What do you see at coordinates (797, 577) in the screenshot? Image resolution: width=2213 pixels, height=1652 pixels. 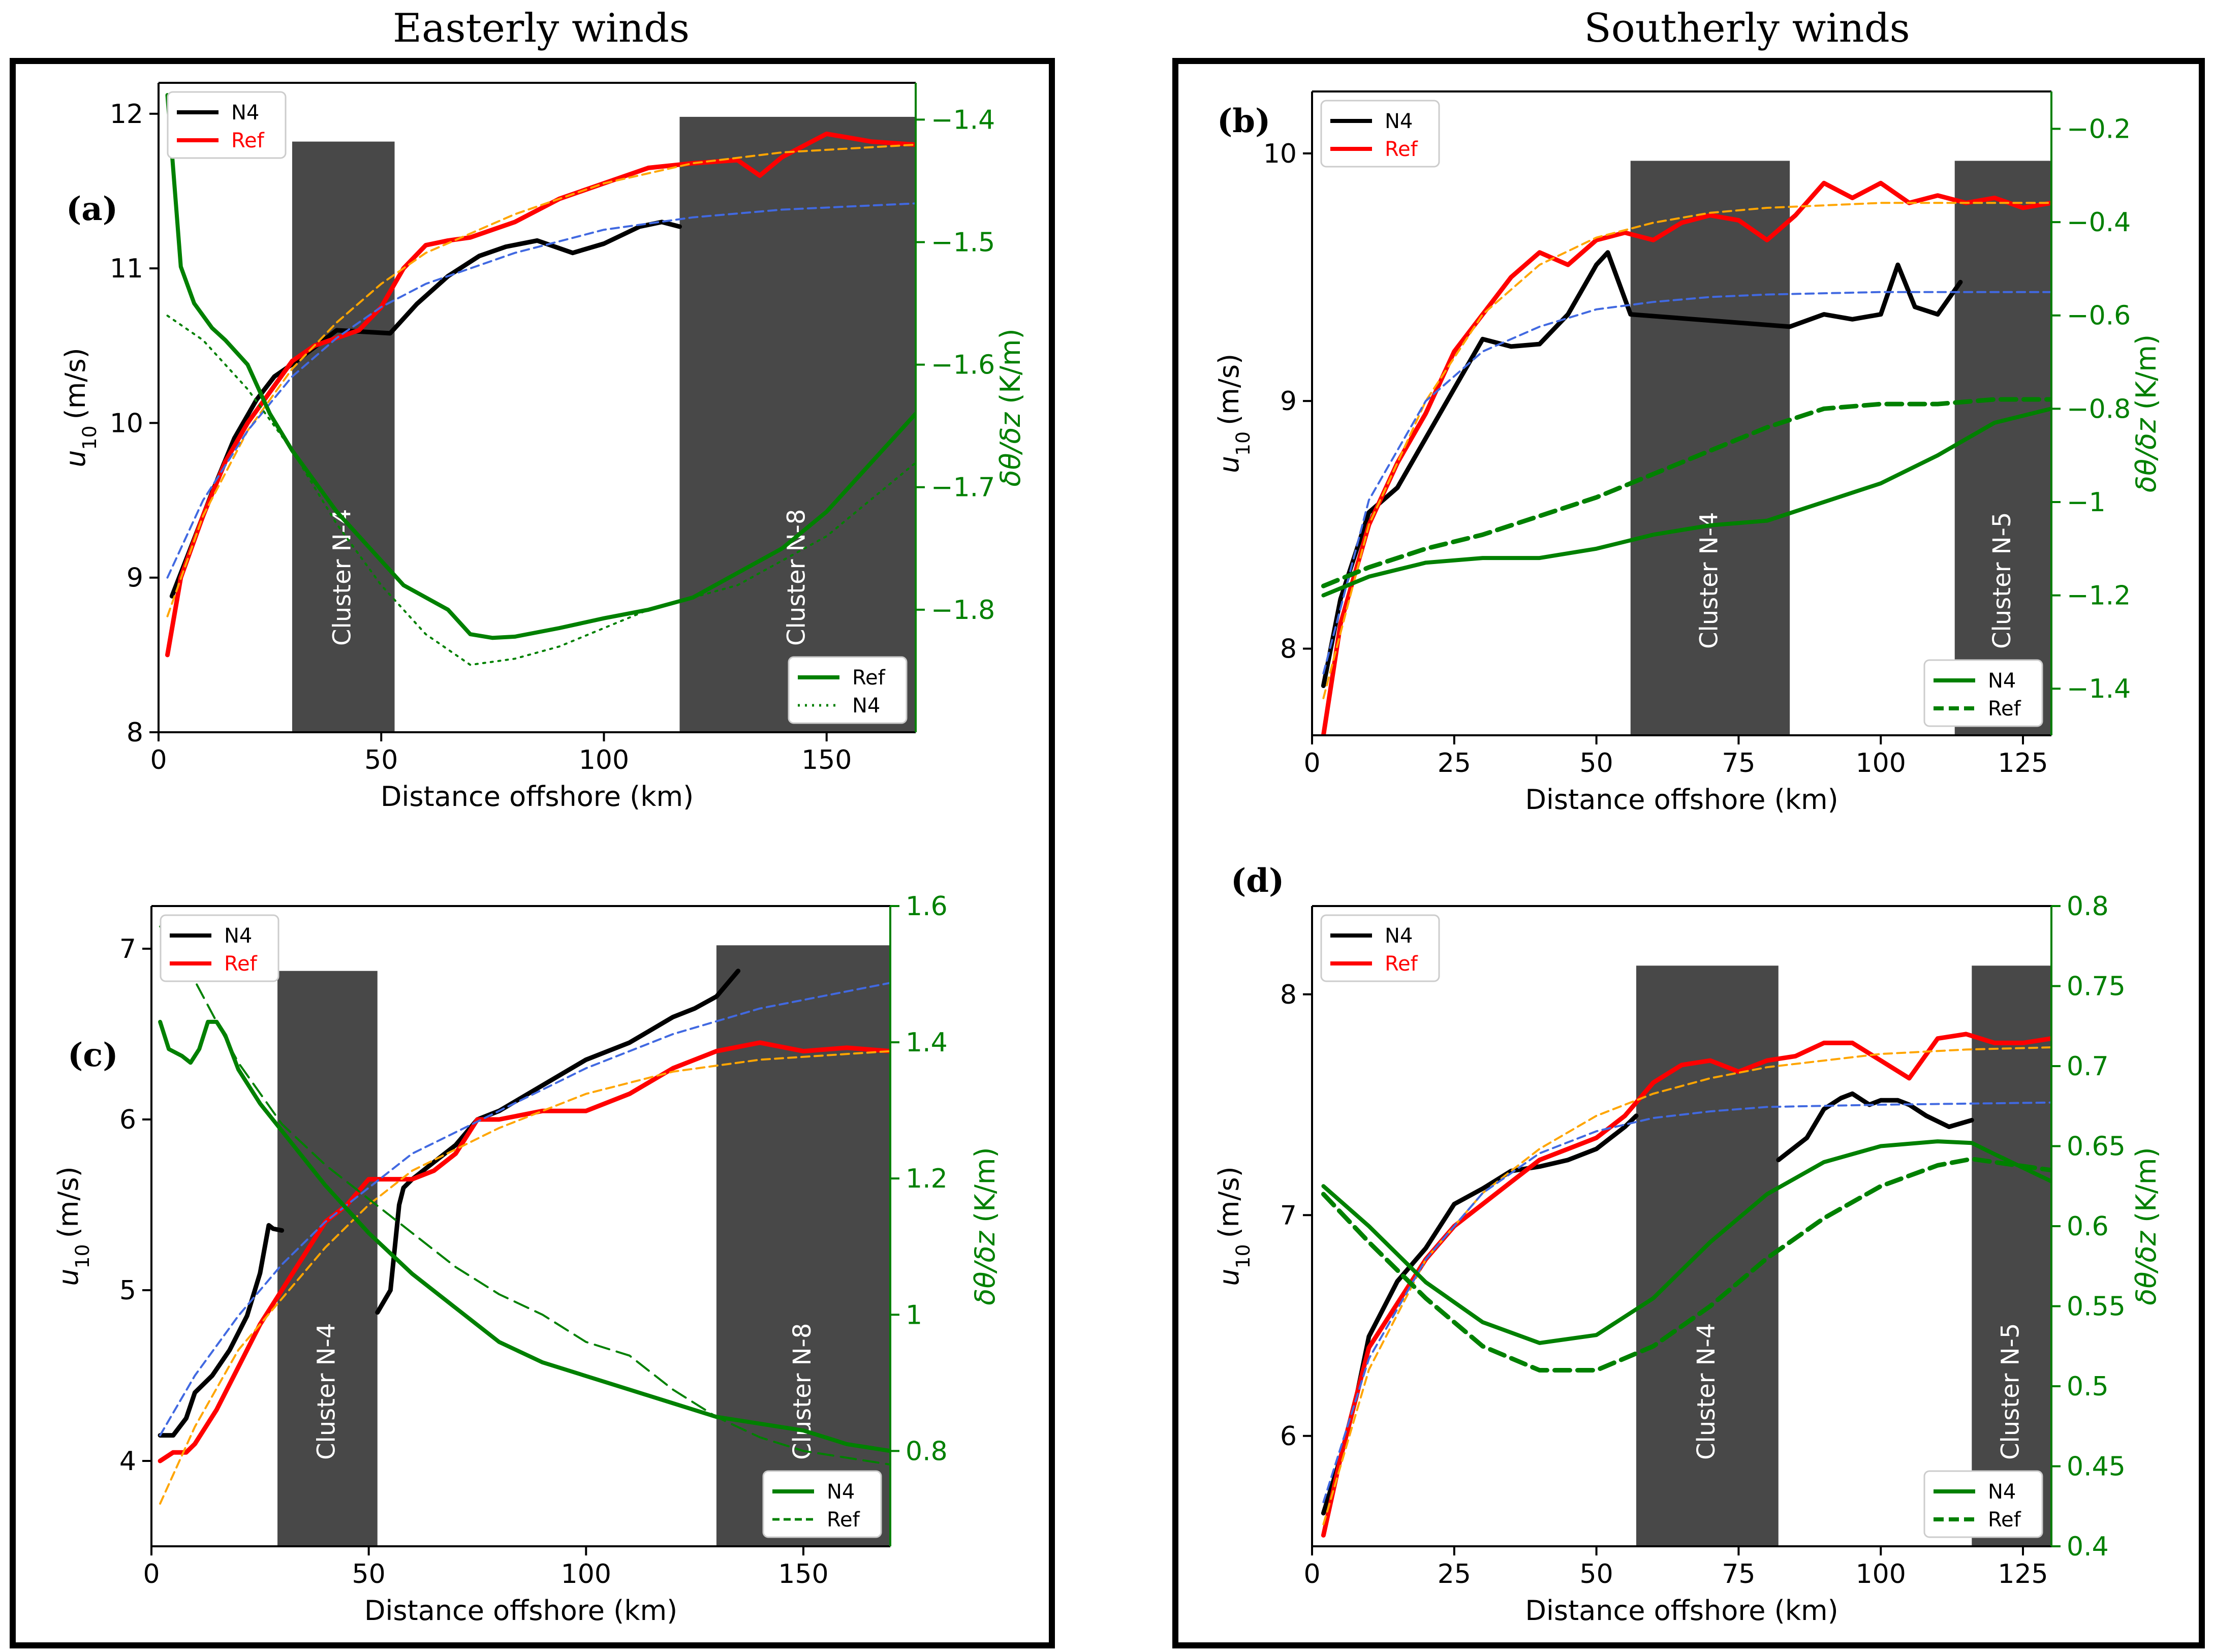 I see `cluster-label: Cluster N-8` at bounding box center [797, 577].